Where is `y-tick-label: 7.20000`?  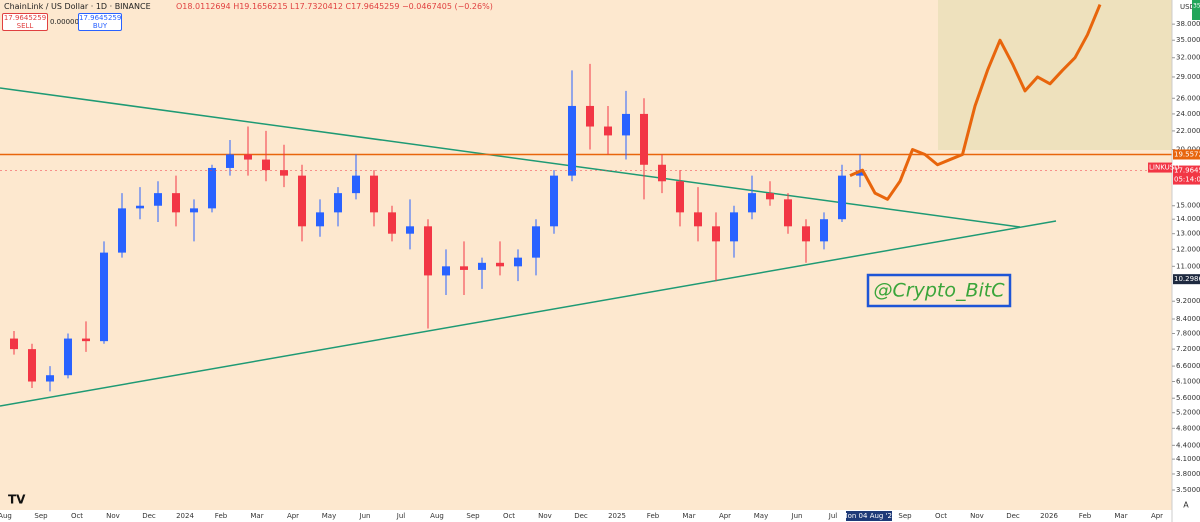 y-tick-label: 7.20000 is located at coordinates (1188, 349).